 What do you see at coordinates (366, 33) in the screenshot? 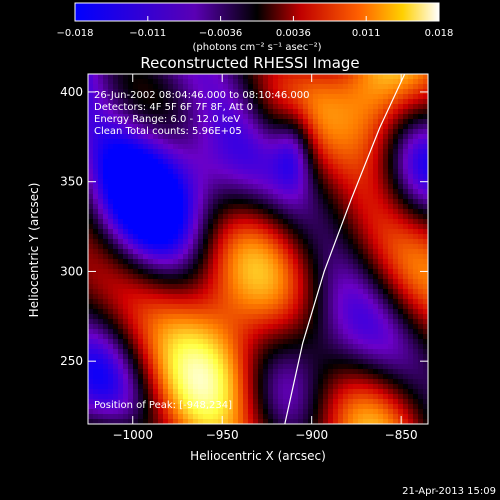
I see `colorbar-tick-label: 0.011` at bounding box center [366, 33].